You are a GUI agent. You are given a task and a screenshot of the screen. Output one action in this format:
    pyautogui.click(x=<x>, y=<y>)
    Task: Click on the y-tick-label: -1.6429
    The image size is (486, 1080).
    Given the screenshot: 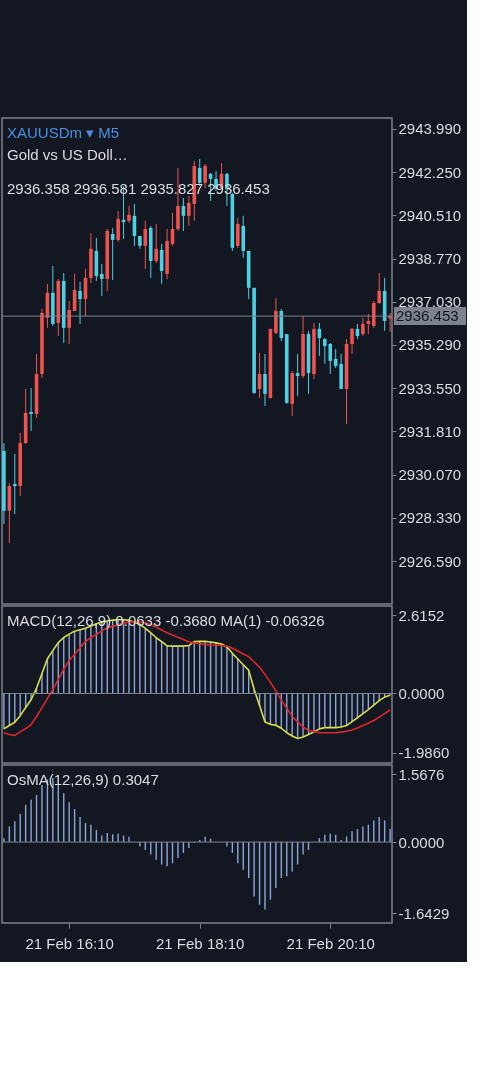 What is the action you would take?
    pyautogui.click(x=424, y=913)
    